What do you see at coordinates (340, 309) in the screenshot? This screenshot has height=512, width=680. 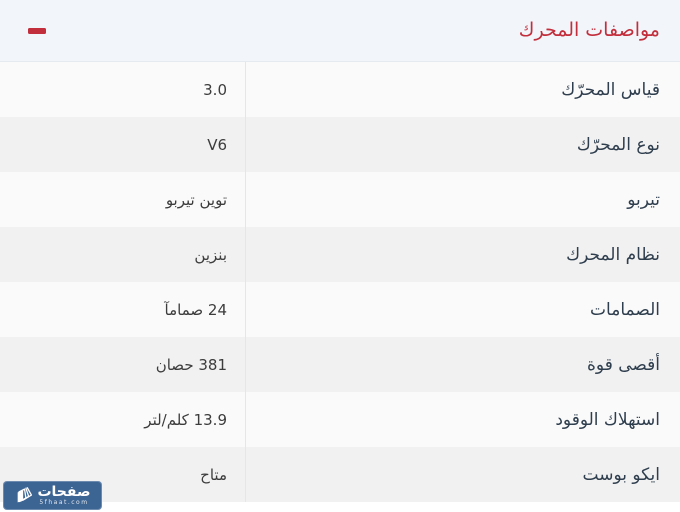 I see `spec-row-valves: الصمامات 24 صمامآ` at bounding box center [340, 309].